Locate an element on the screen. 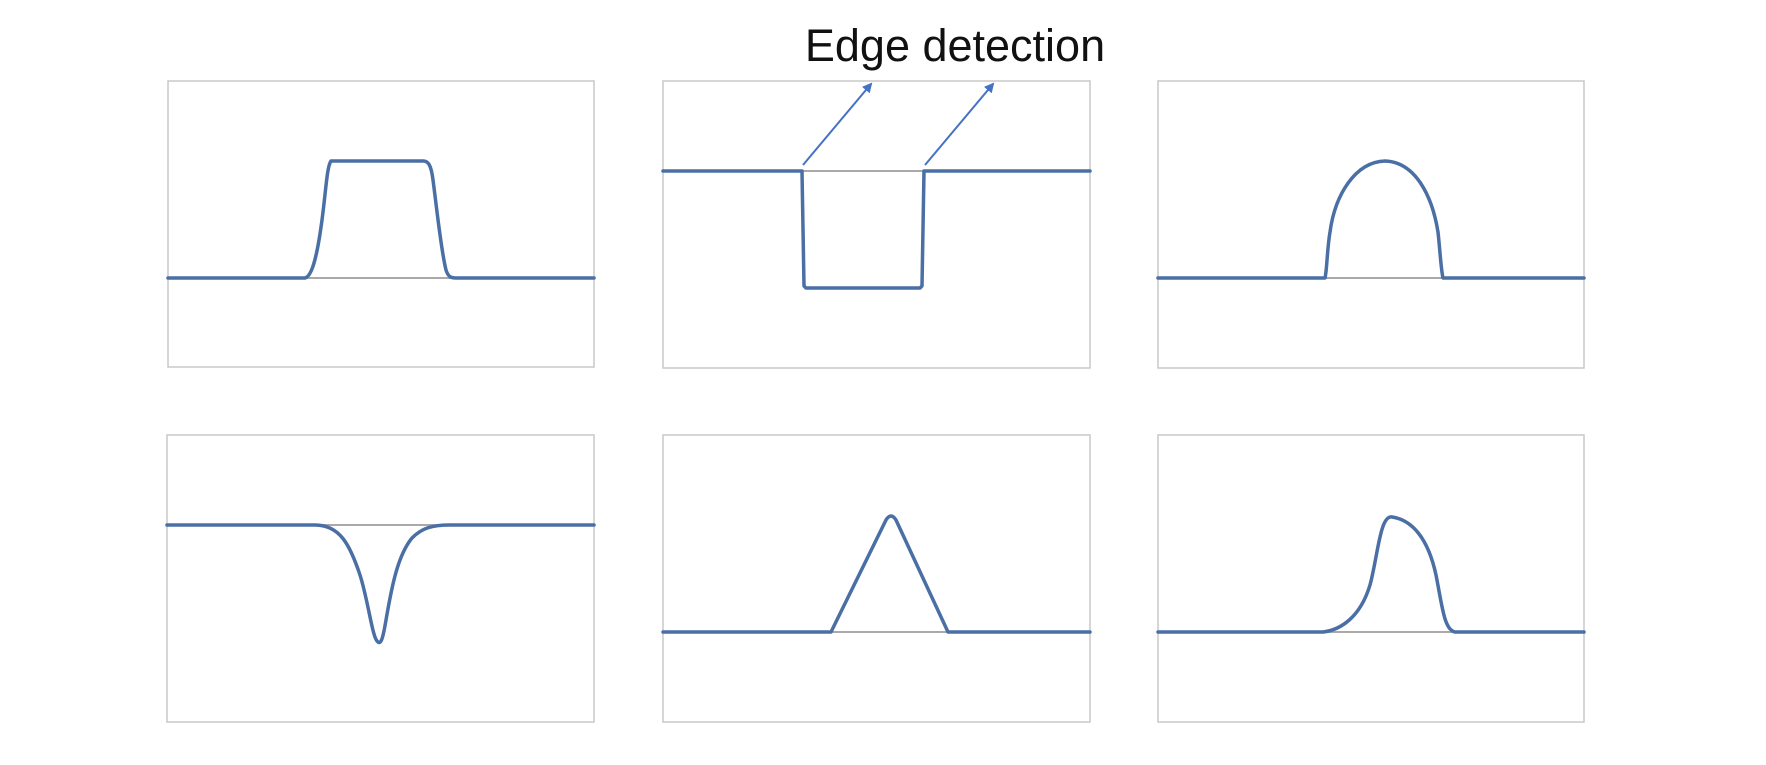 The image size is (1766, 765). panel-gaussian-dip is located at coordinates (380, 578).